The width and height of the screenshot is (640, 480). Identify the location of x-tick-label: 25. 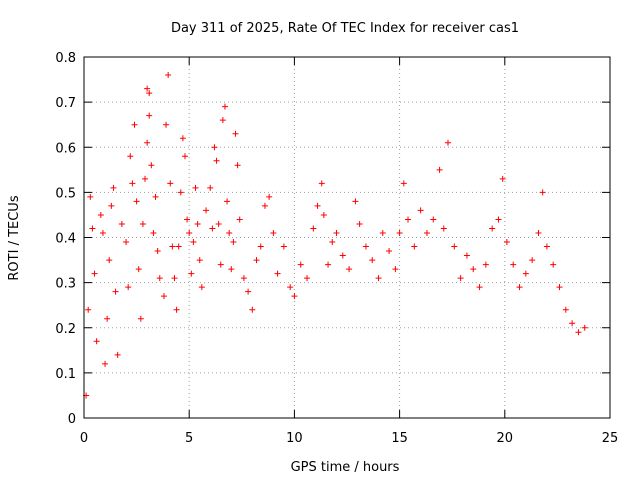
(610, 438).